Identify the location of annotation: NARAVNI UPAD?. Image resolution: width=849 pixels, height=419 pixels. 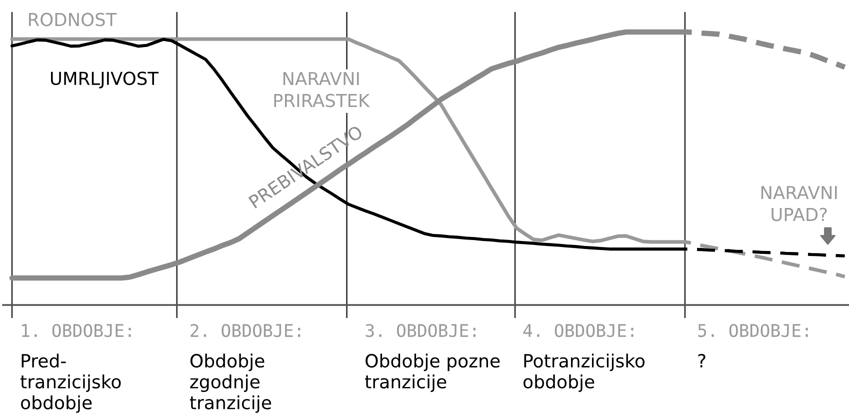
(799, 204).